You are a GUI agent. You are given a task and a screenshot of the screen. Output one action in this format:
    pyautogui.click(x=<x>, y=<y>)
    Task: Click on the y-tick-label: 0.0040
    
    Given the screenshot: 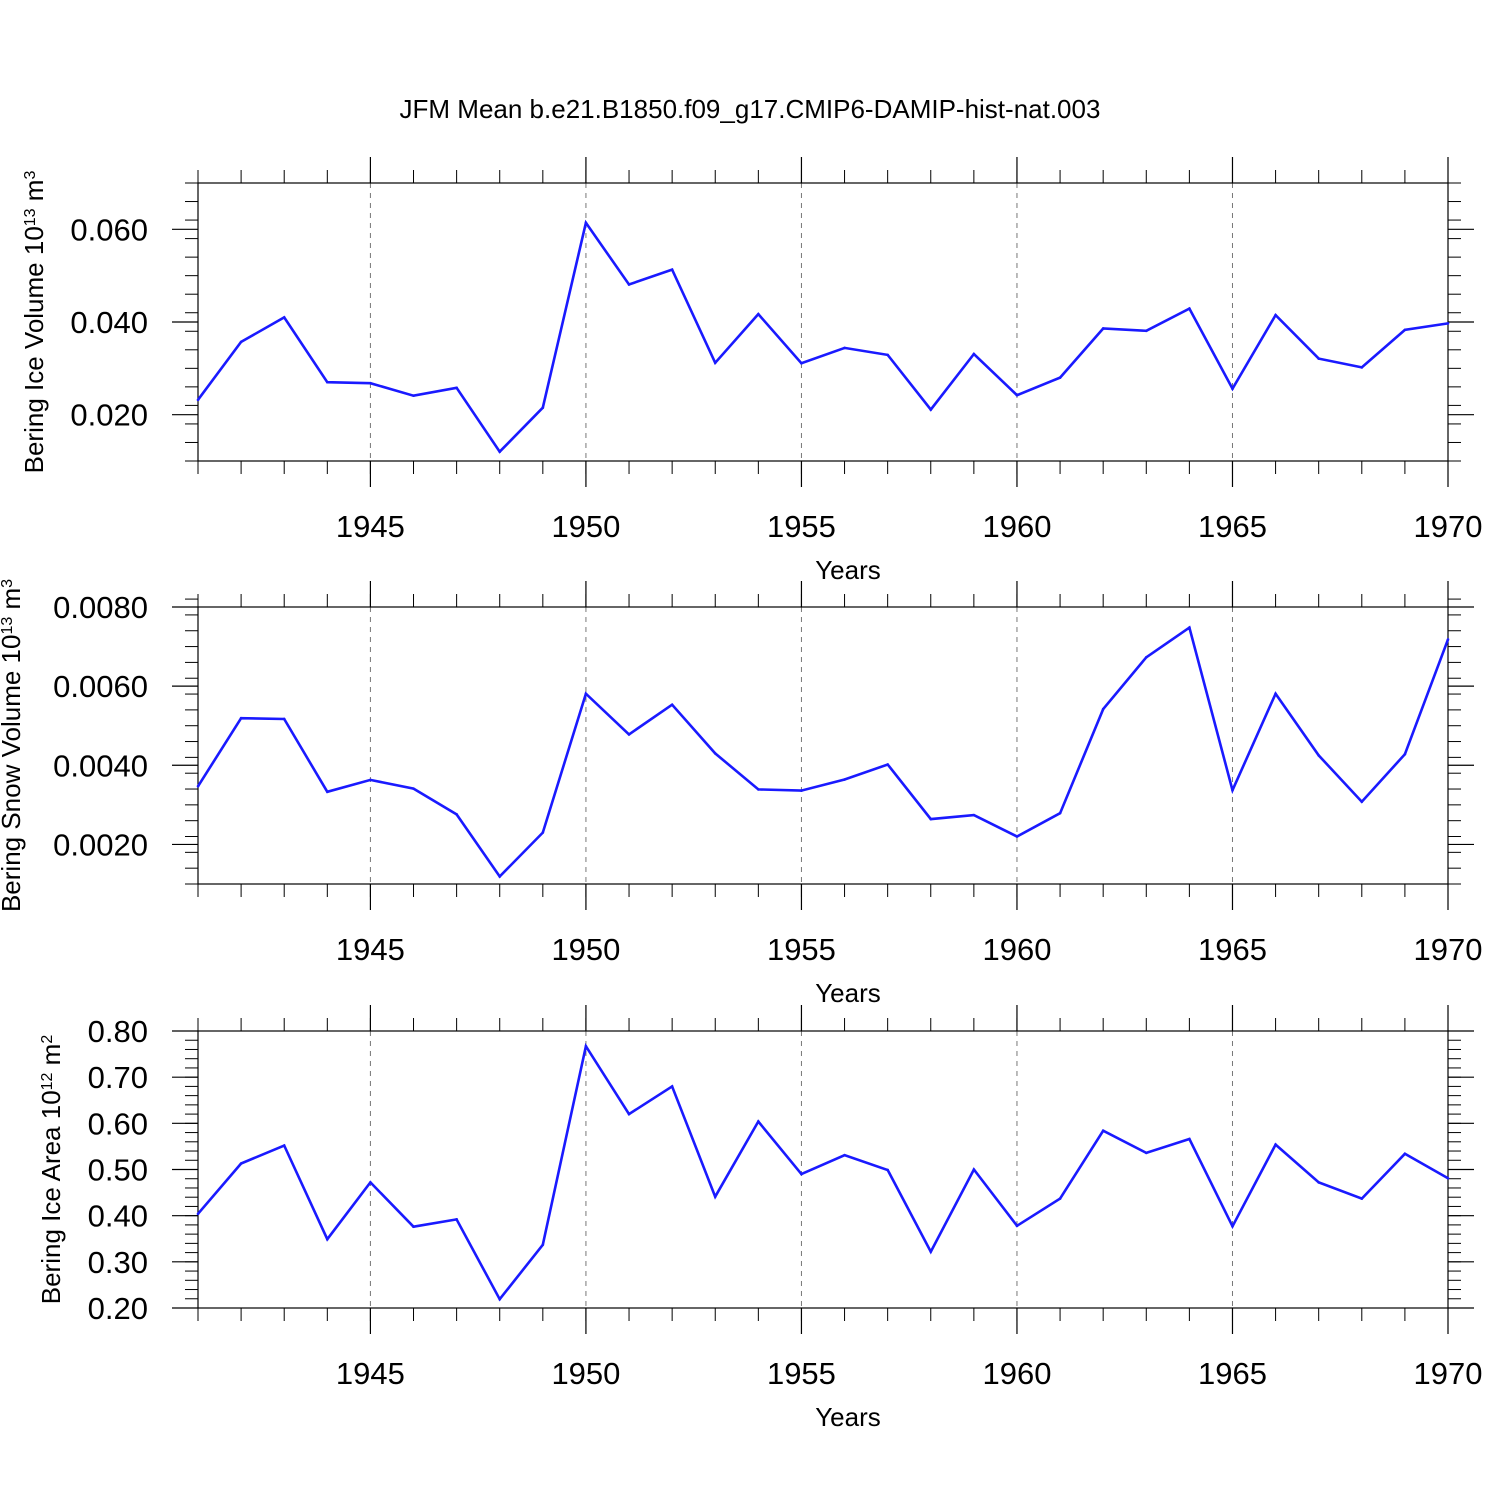 What is the action you would take?
    pyautogui.click(x=100, y=765)
    